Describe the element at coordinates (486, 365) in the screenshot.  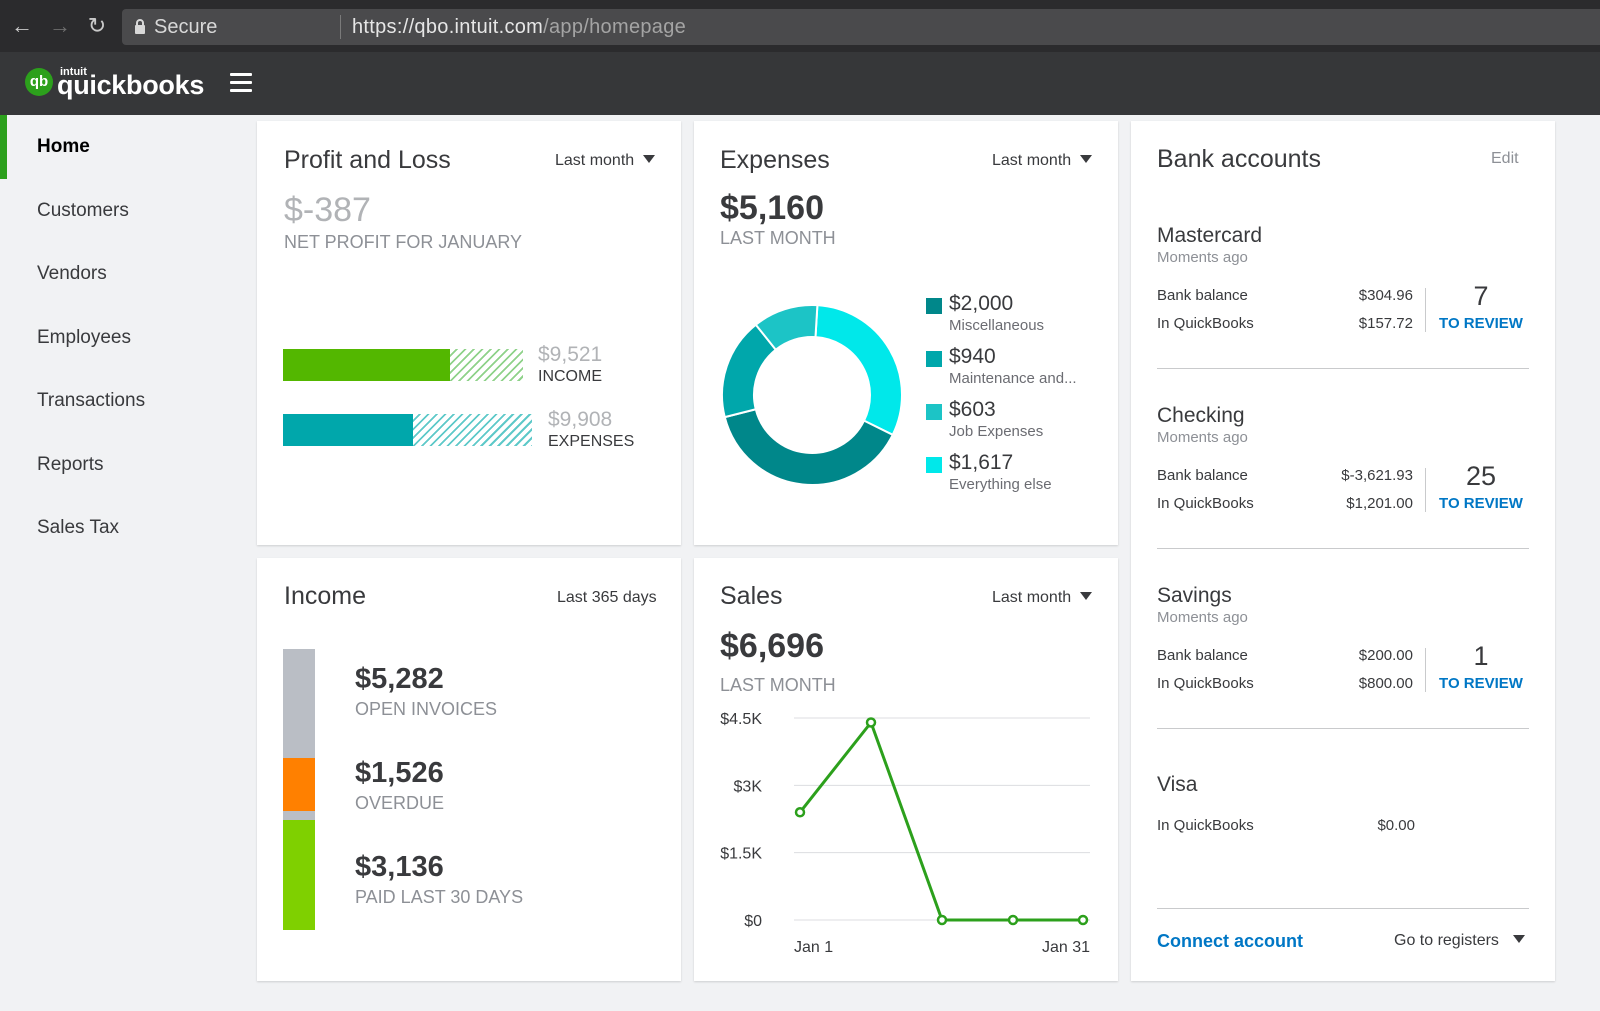
I see `income-bar-projection` at that location.